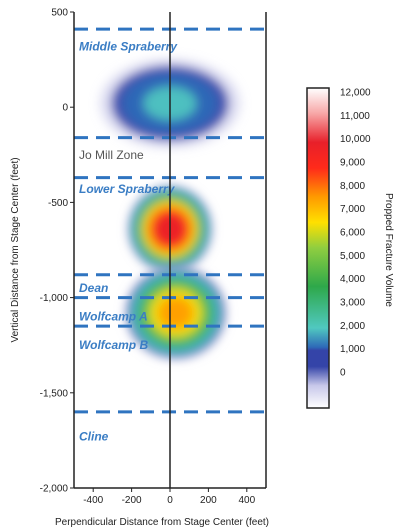 This screenshot has height=532, width=400. I want to click on zone-label-5: Wolfcamp A, so click(113, 317).